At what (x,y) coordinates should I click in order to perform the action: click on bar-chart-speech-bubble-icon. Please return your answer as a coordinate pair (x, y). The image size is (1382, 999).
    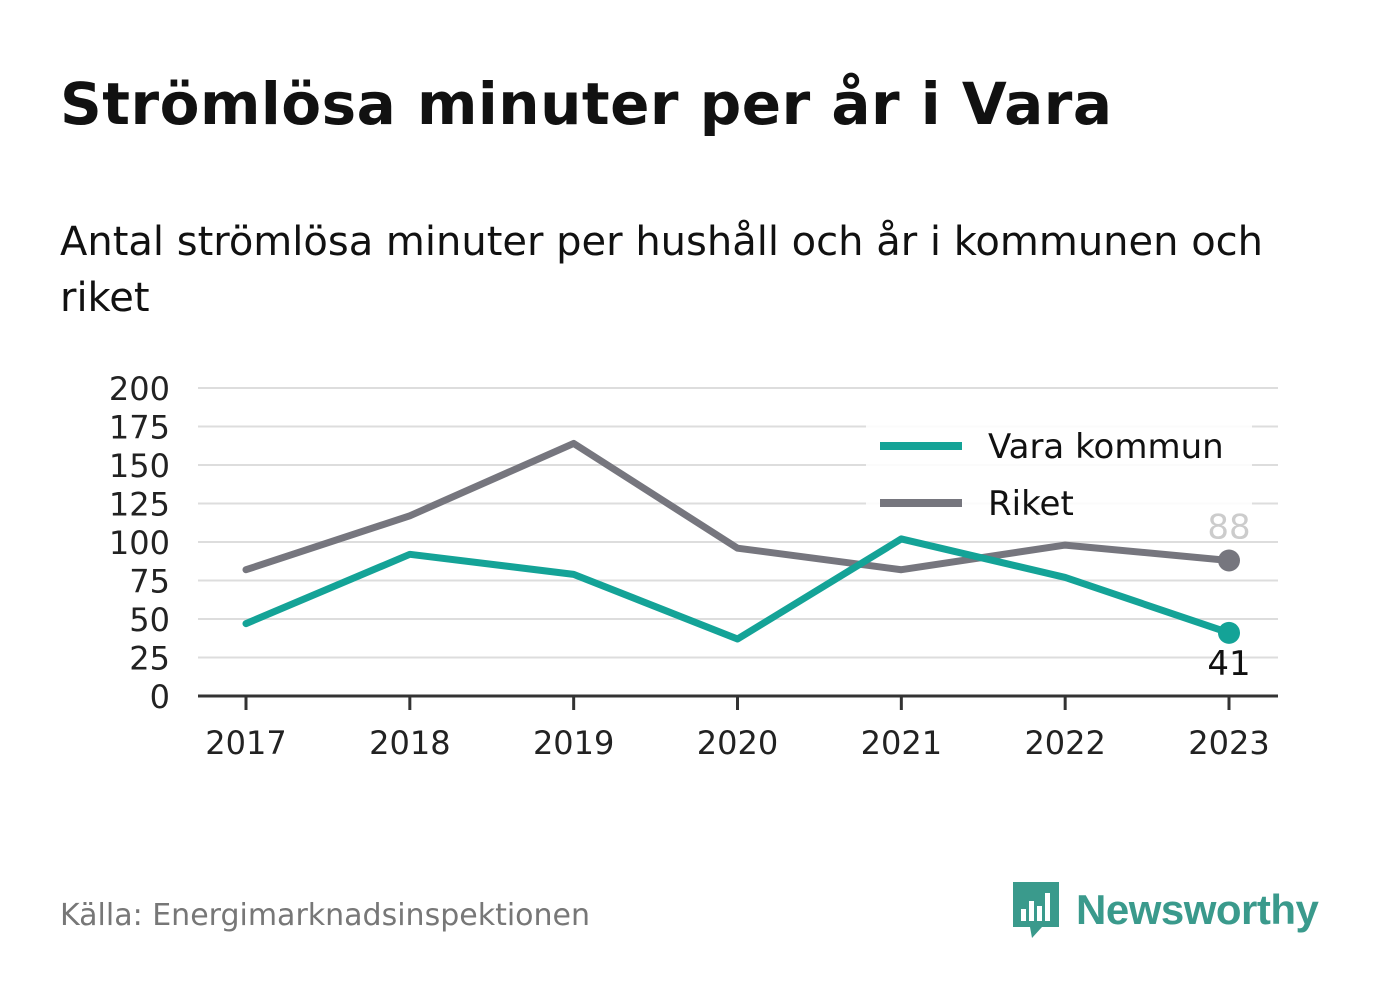
    Looking at the image, I should click on (1036, 910).